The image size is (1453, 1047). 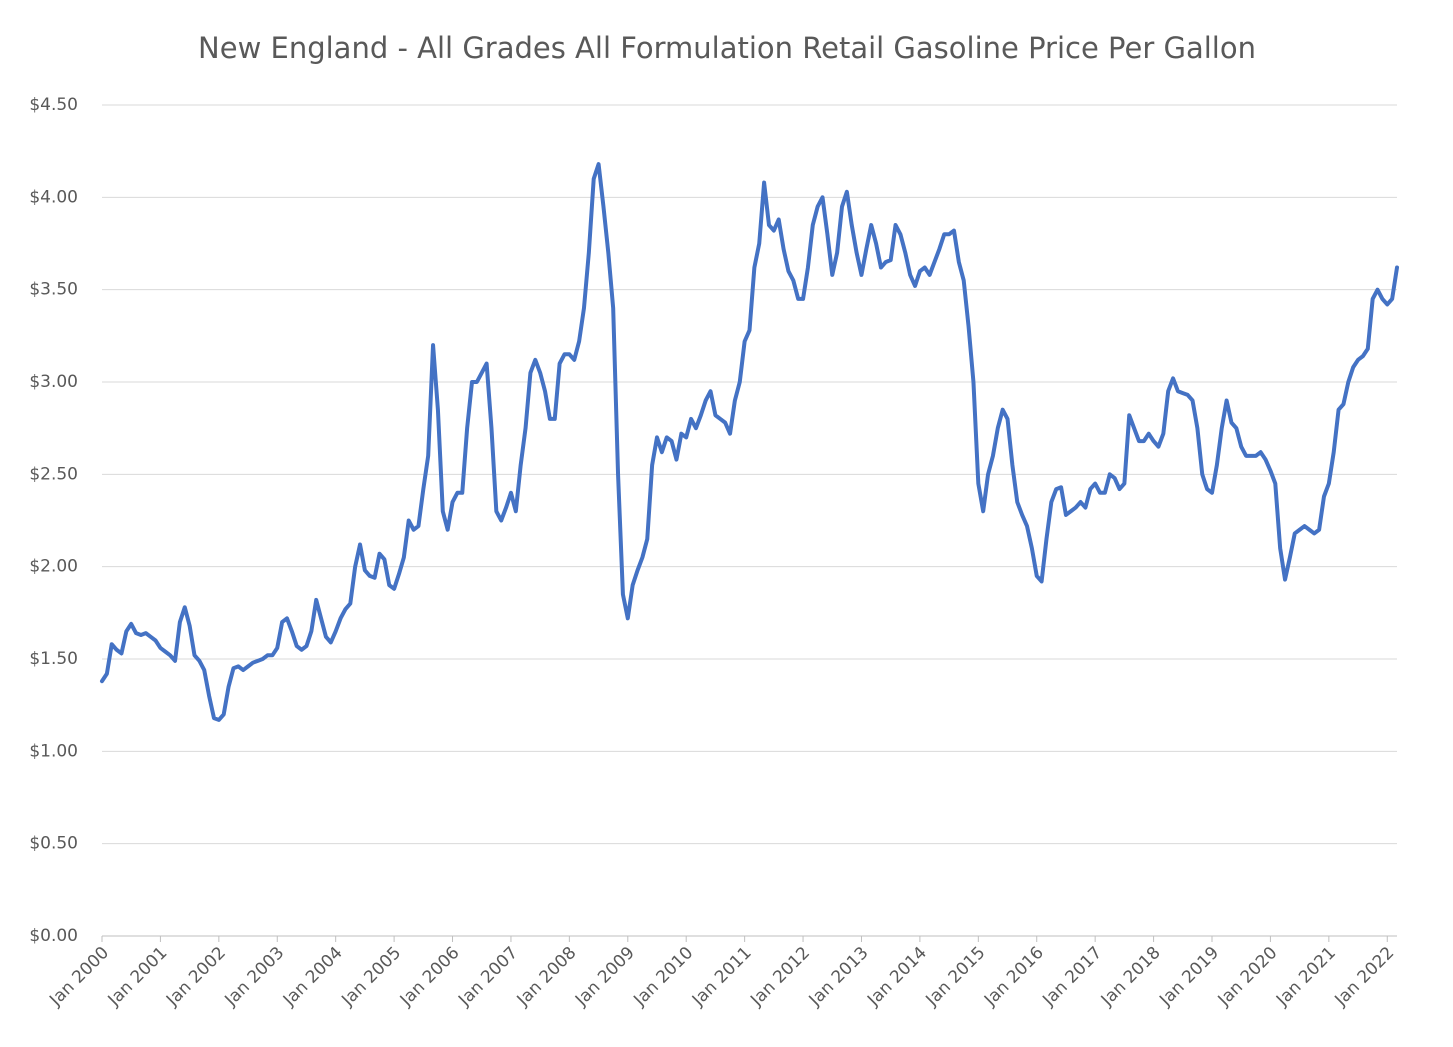 I want to click on y-tick-label: $2.00, so click(x=53, y=567).